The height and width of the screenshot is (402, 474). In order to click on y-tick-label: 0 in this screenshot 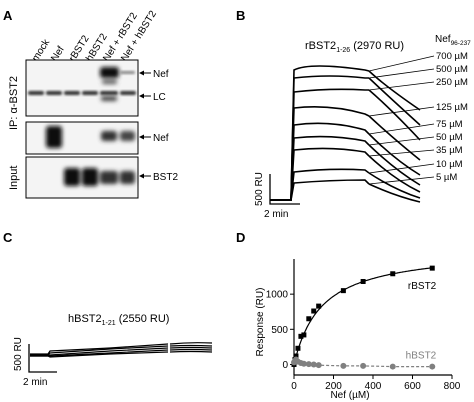, I will do `click(285, 365)`.